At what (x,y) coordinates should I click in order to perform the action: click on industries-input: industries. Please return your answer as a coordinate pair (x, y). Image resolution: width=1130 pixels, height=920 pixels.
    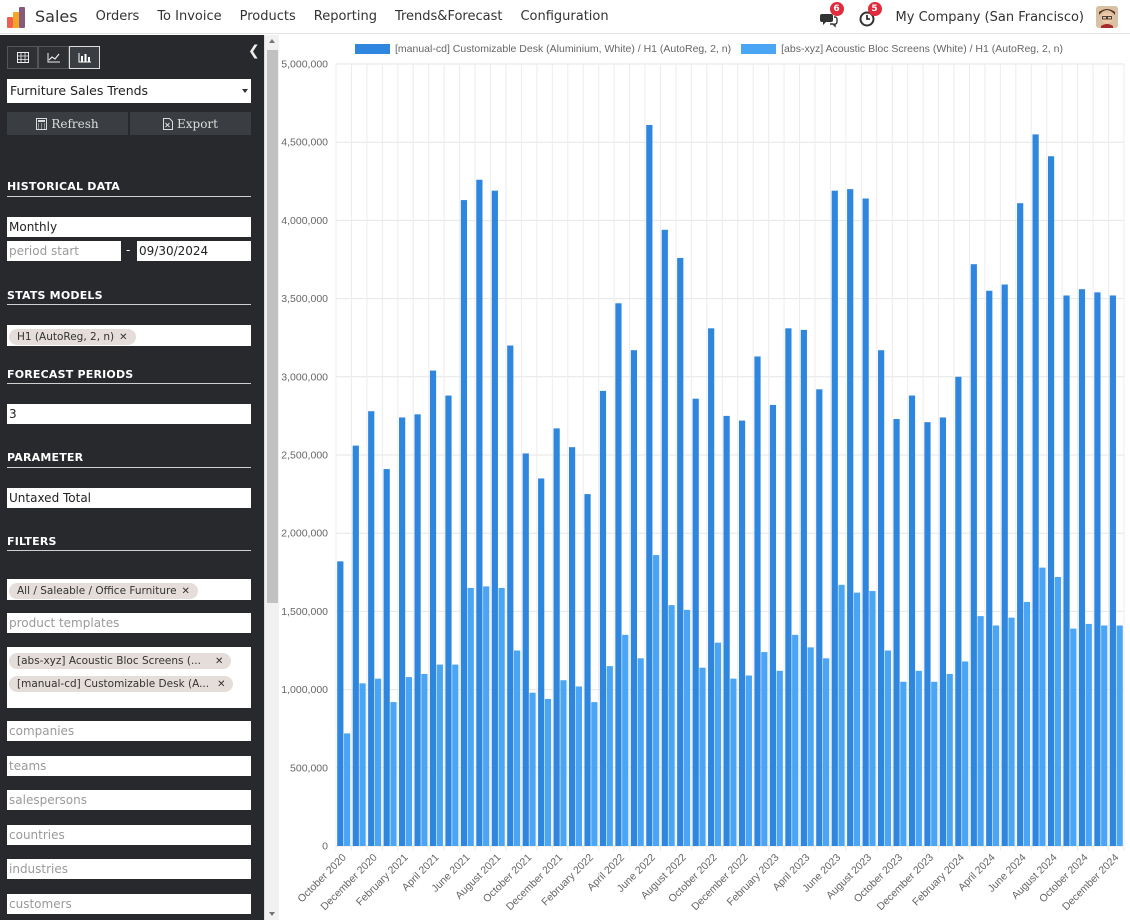
    Looking at the image, I should click on (129, 869).